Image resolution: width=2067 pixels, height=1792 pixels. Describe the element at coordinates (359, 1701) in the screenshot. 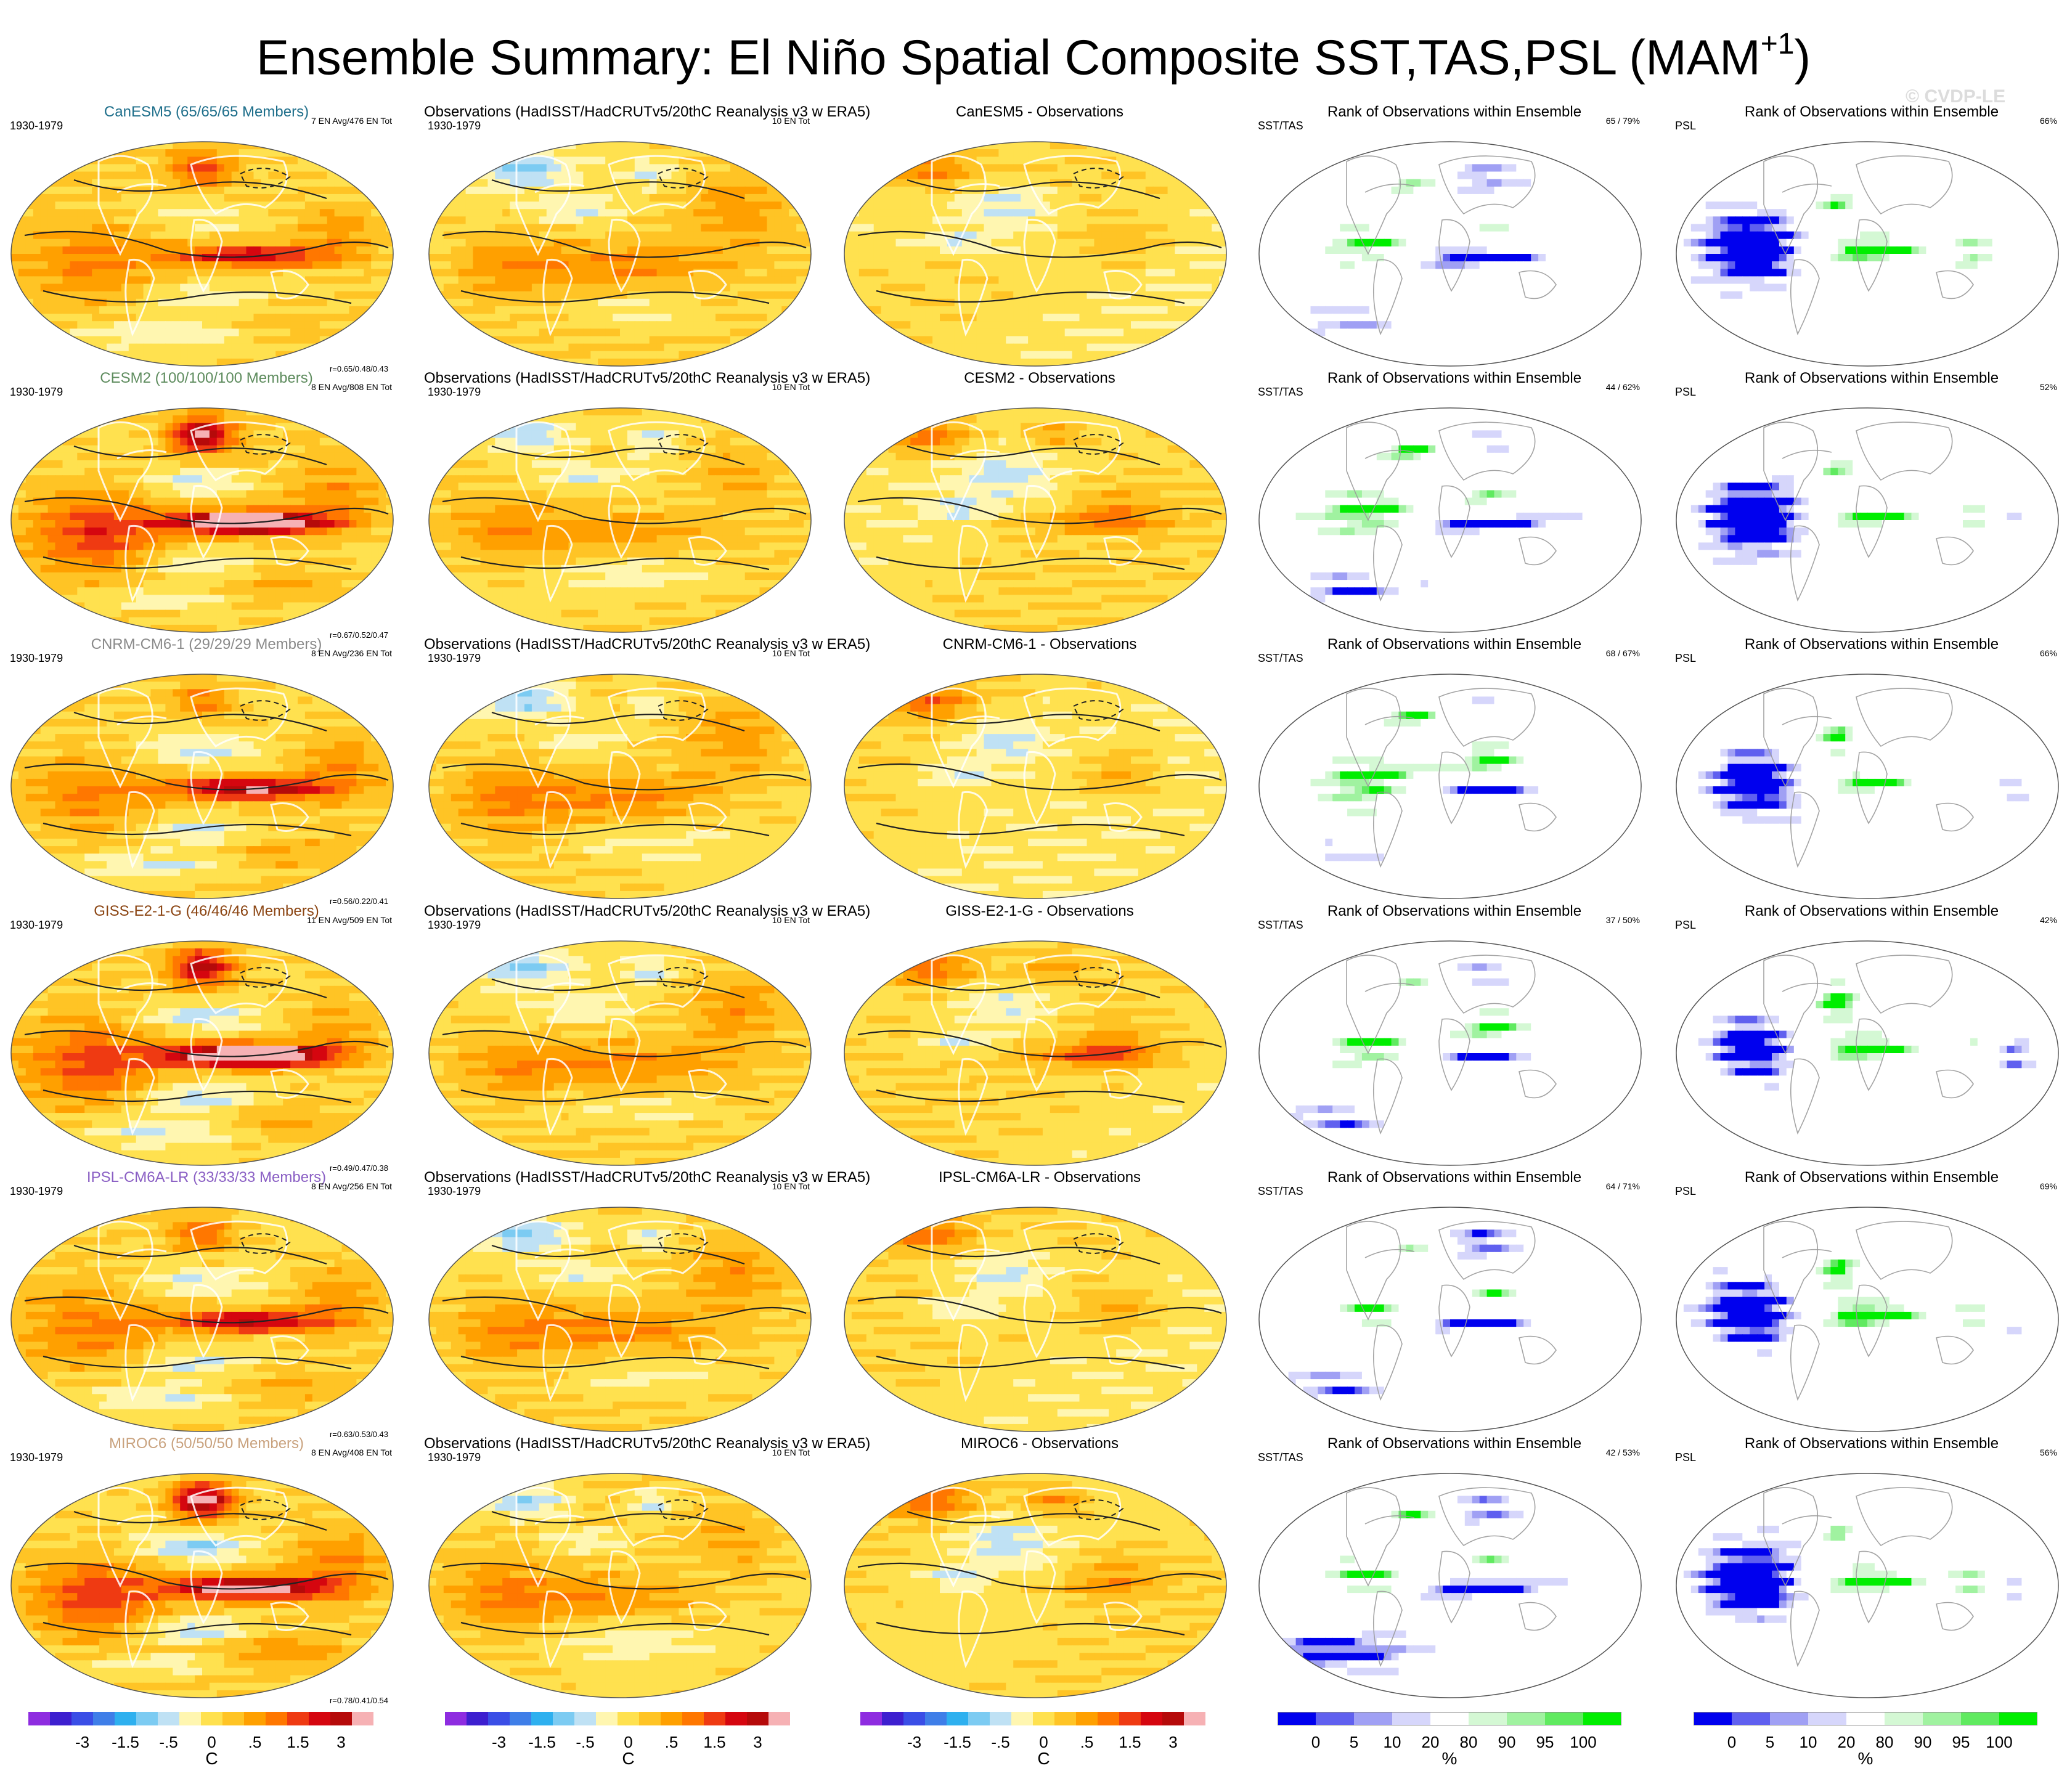

I see `correlation-label: r=0.78/0.41/0.54` at that location.